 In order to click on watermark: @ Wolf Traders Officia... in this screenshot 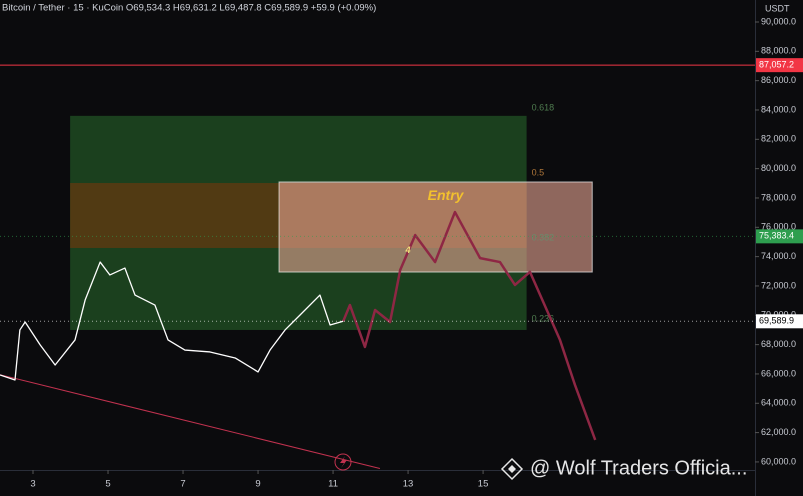, I will do `click(638, 468)`.